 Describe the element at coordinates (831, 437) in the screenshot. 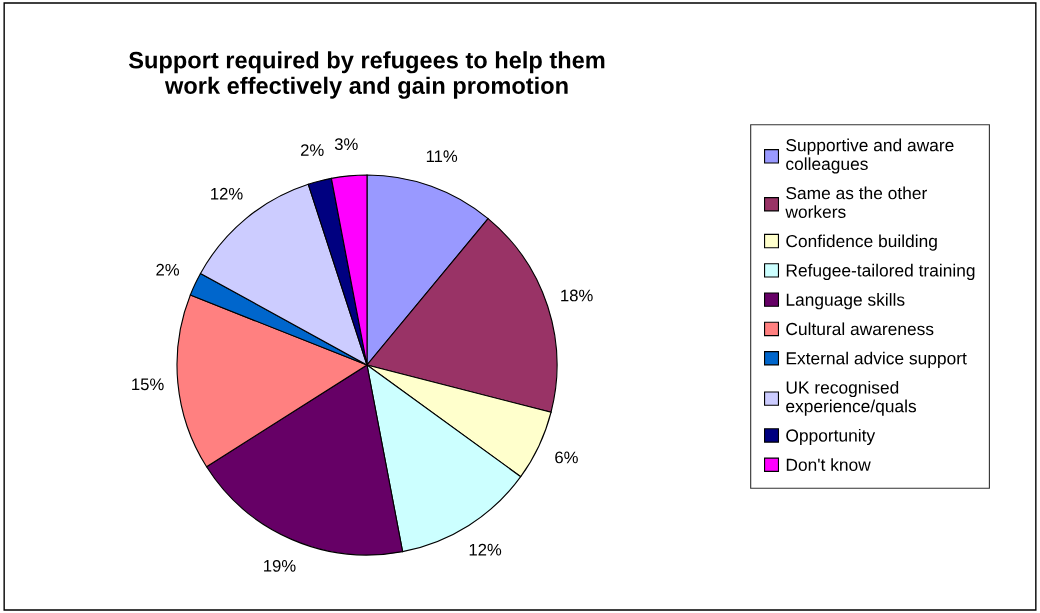

I see `legend-label: Opportunity` at that location.